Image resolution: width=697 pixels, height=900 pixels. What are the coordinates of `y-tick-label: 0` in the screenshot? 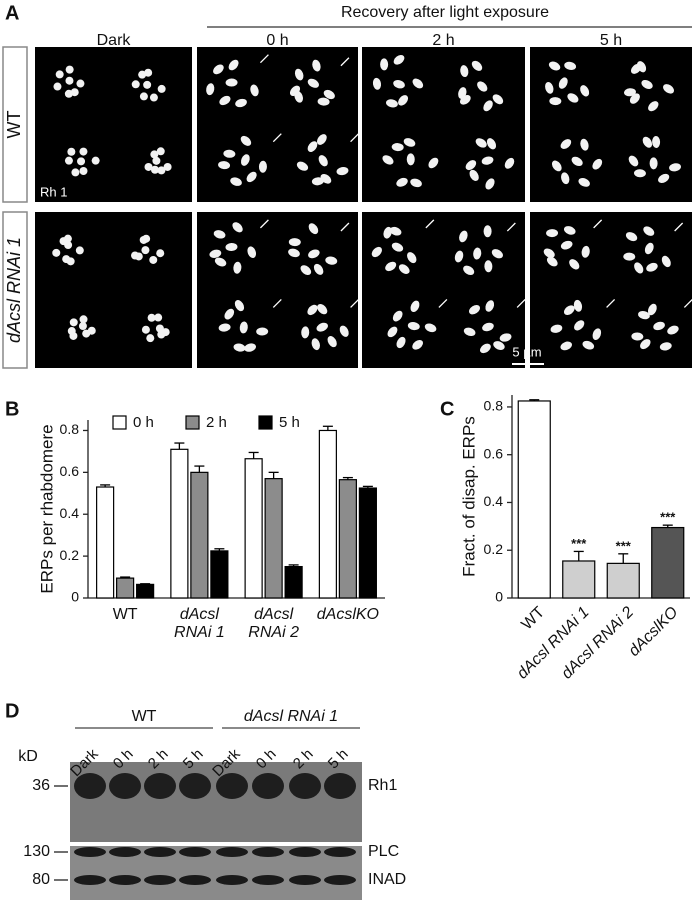 It's located at (75, 597).